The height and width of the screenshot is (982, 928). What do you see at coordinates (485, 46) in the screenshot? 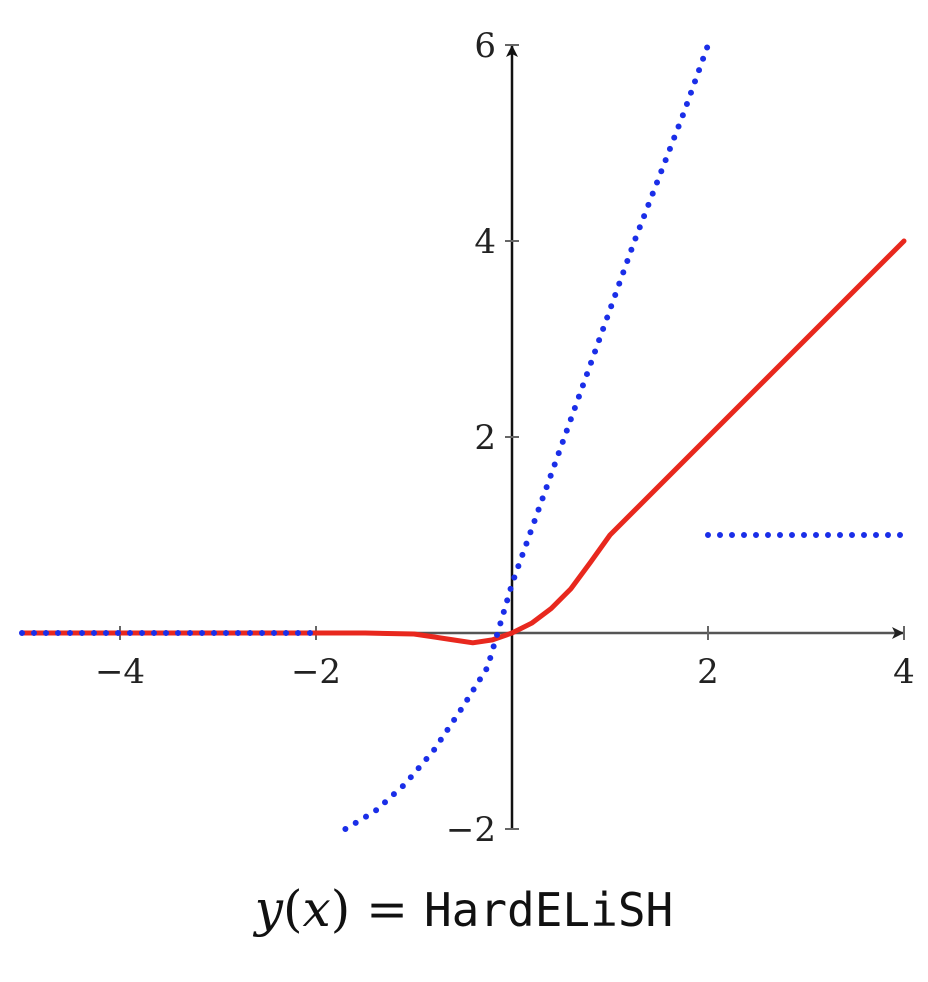
I see `y-tick-label: 6` at bounding box center [485, 46].